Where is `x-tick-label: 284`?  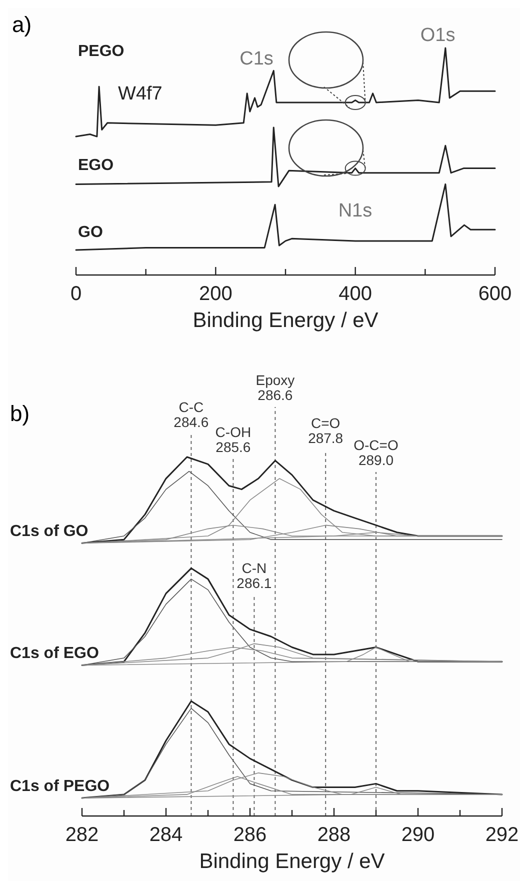 x-tick-label: 284 is located at coordinates (166, 835).